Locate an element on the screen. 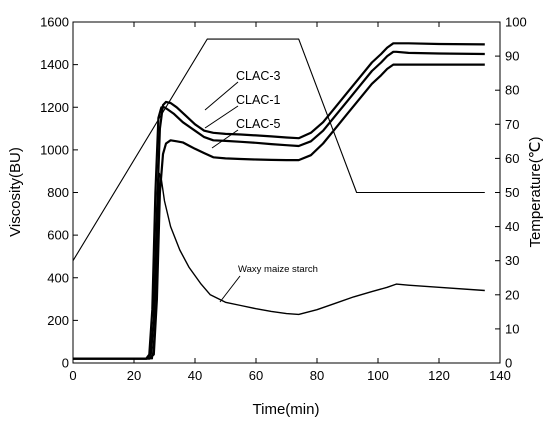 The width and height of the screenshot is (550, 427). clac-5-label: CLAC-5 is located at coordinates (258, 124).